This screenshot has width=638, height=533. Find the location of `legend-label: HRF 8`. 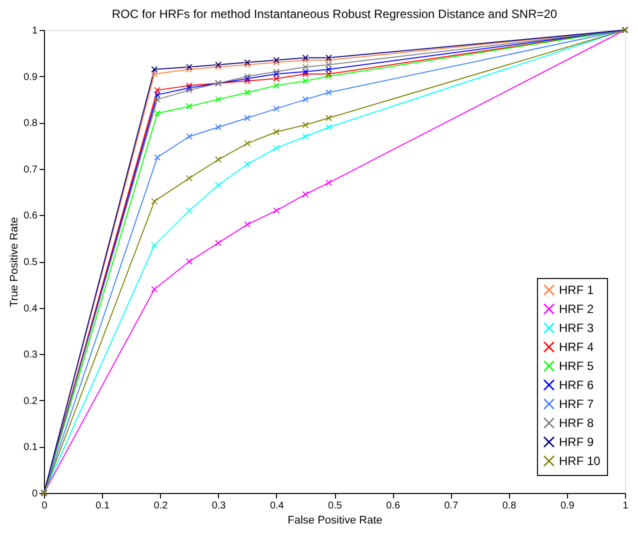

legend-label: HRF 8 is located at coordinates (576, 423).